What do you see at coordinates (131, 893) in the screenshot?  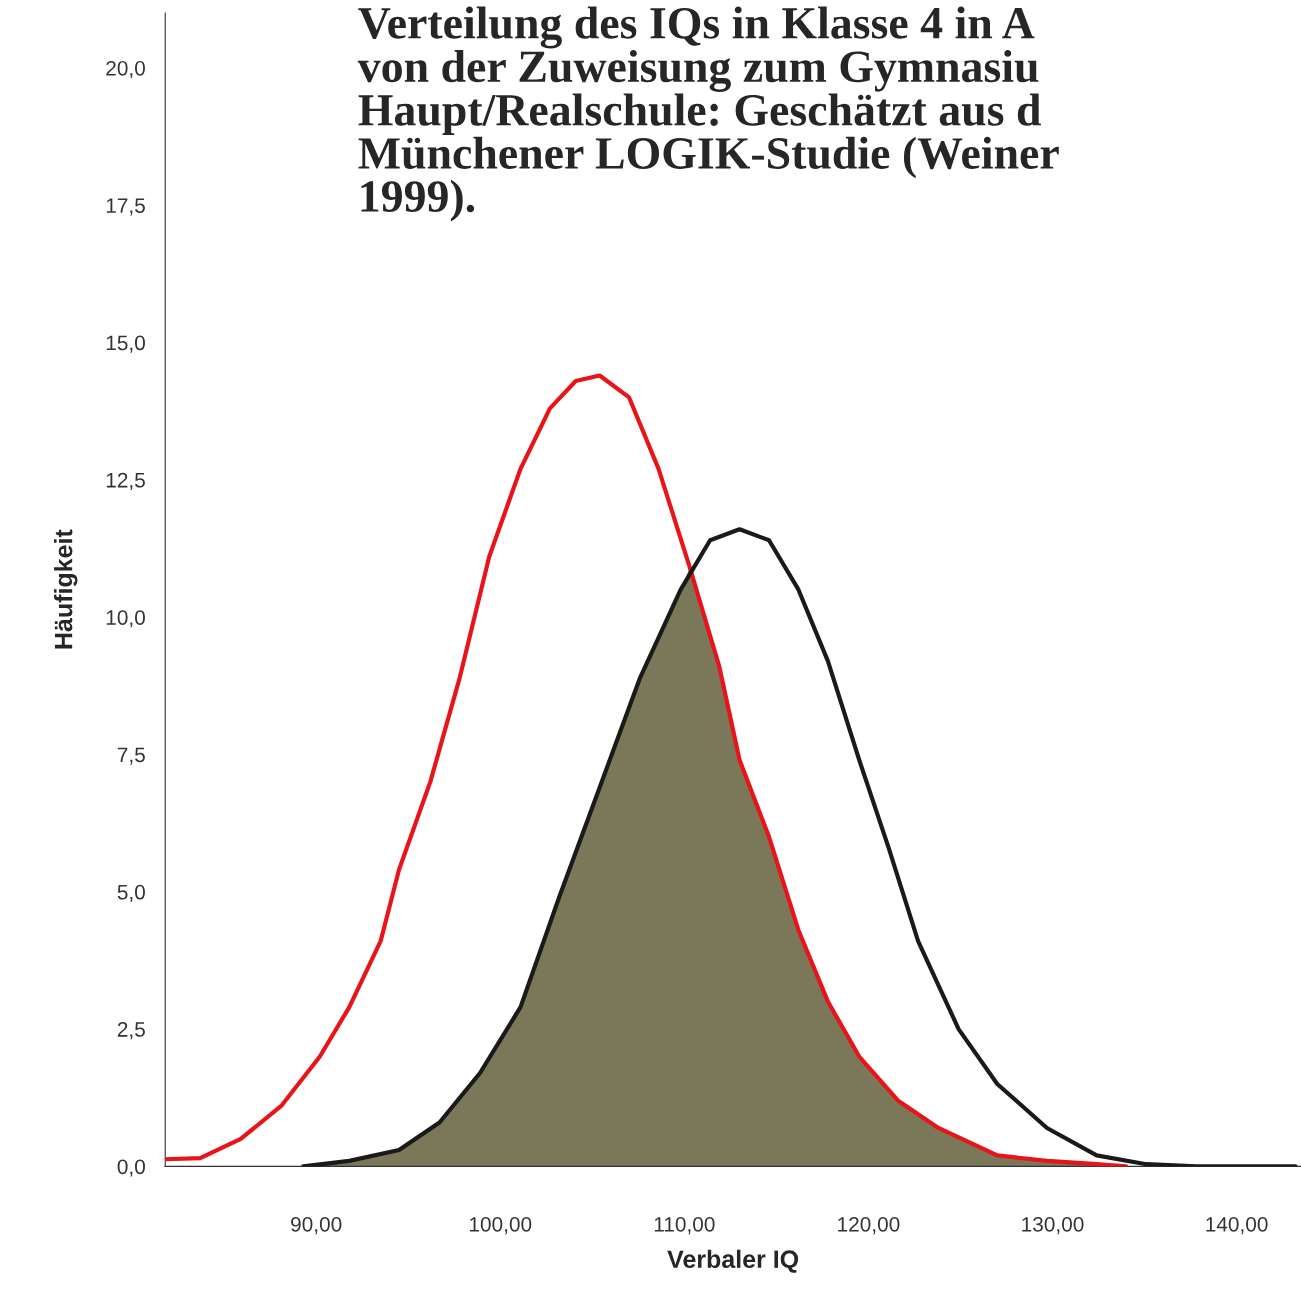 I see `y-tick-label: 5,0` at bounding box center [131, 893].